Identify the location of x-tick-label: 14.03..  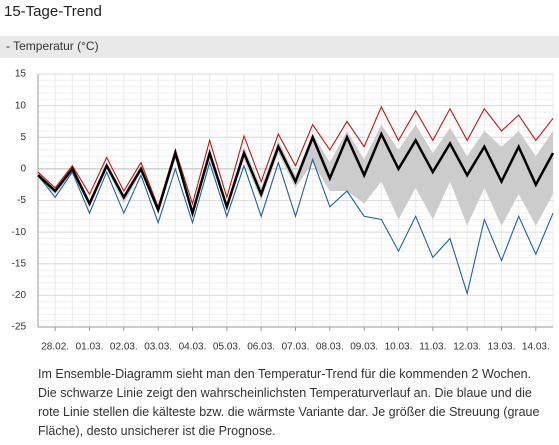
(536, 347).